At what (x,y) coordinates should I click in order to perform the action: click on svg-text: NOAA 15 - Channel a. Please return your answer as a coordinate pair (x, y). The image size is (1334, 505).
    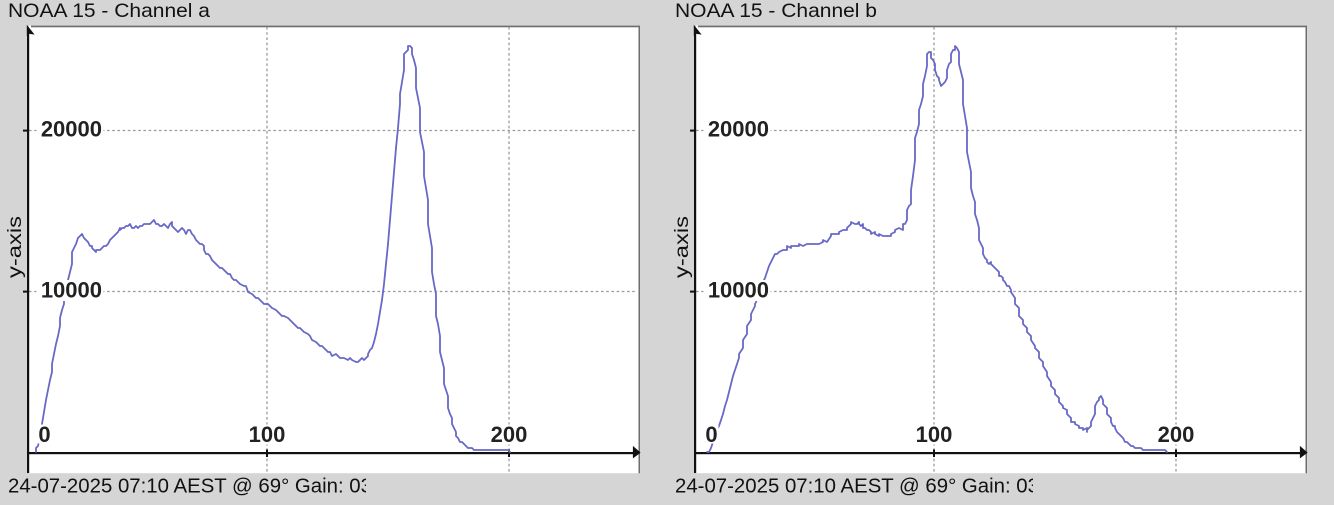
    Looking at the image, I should click on (109, 11).